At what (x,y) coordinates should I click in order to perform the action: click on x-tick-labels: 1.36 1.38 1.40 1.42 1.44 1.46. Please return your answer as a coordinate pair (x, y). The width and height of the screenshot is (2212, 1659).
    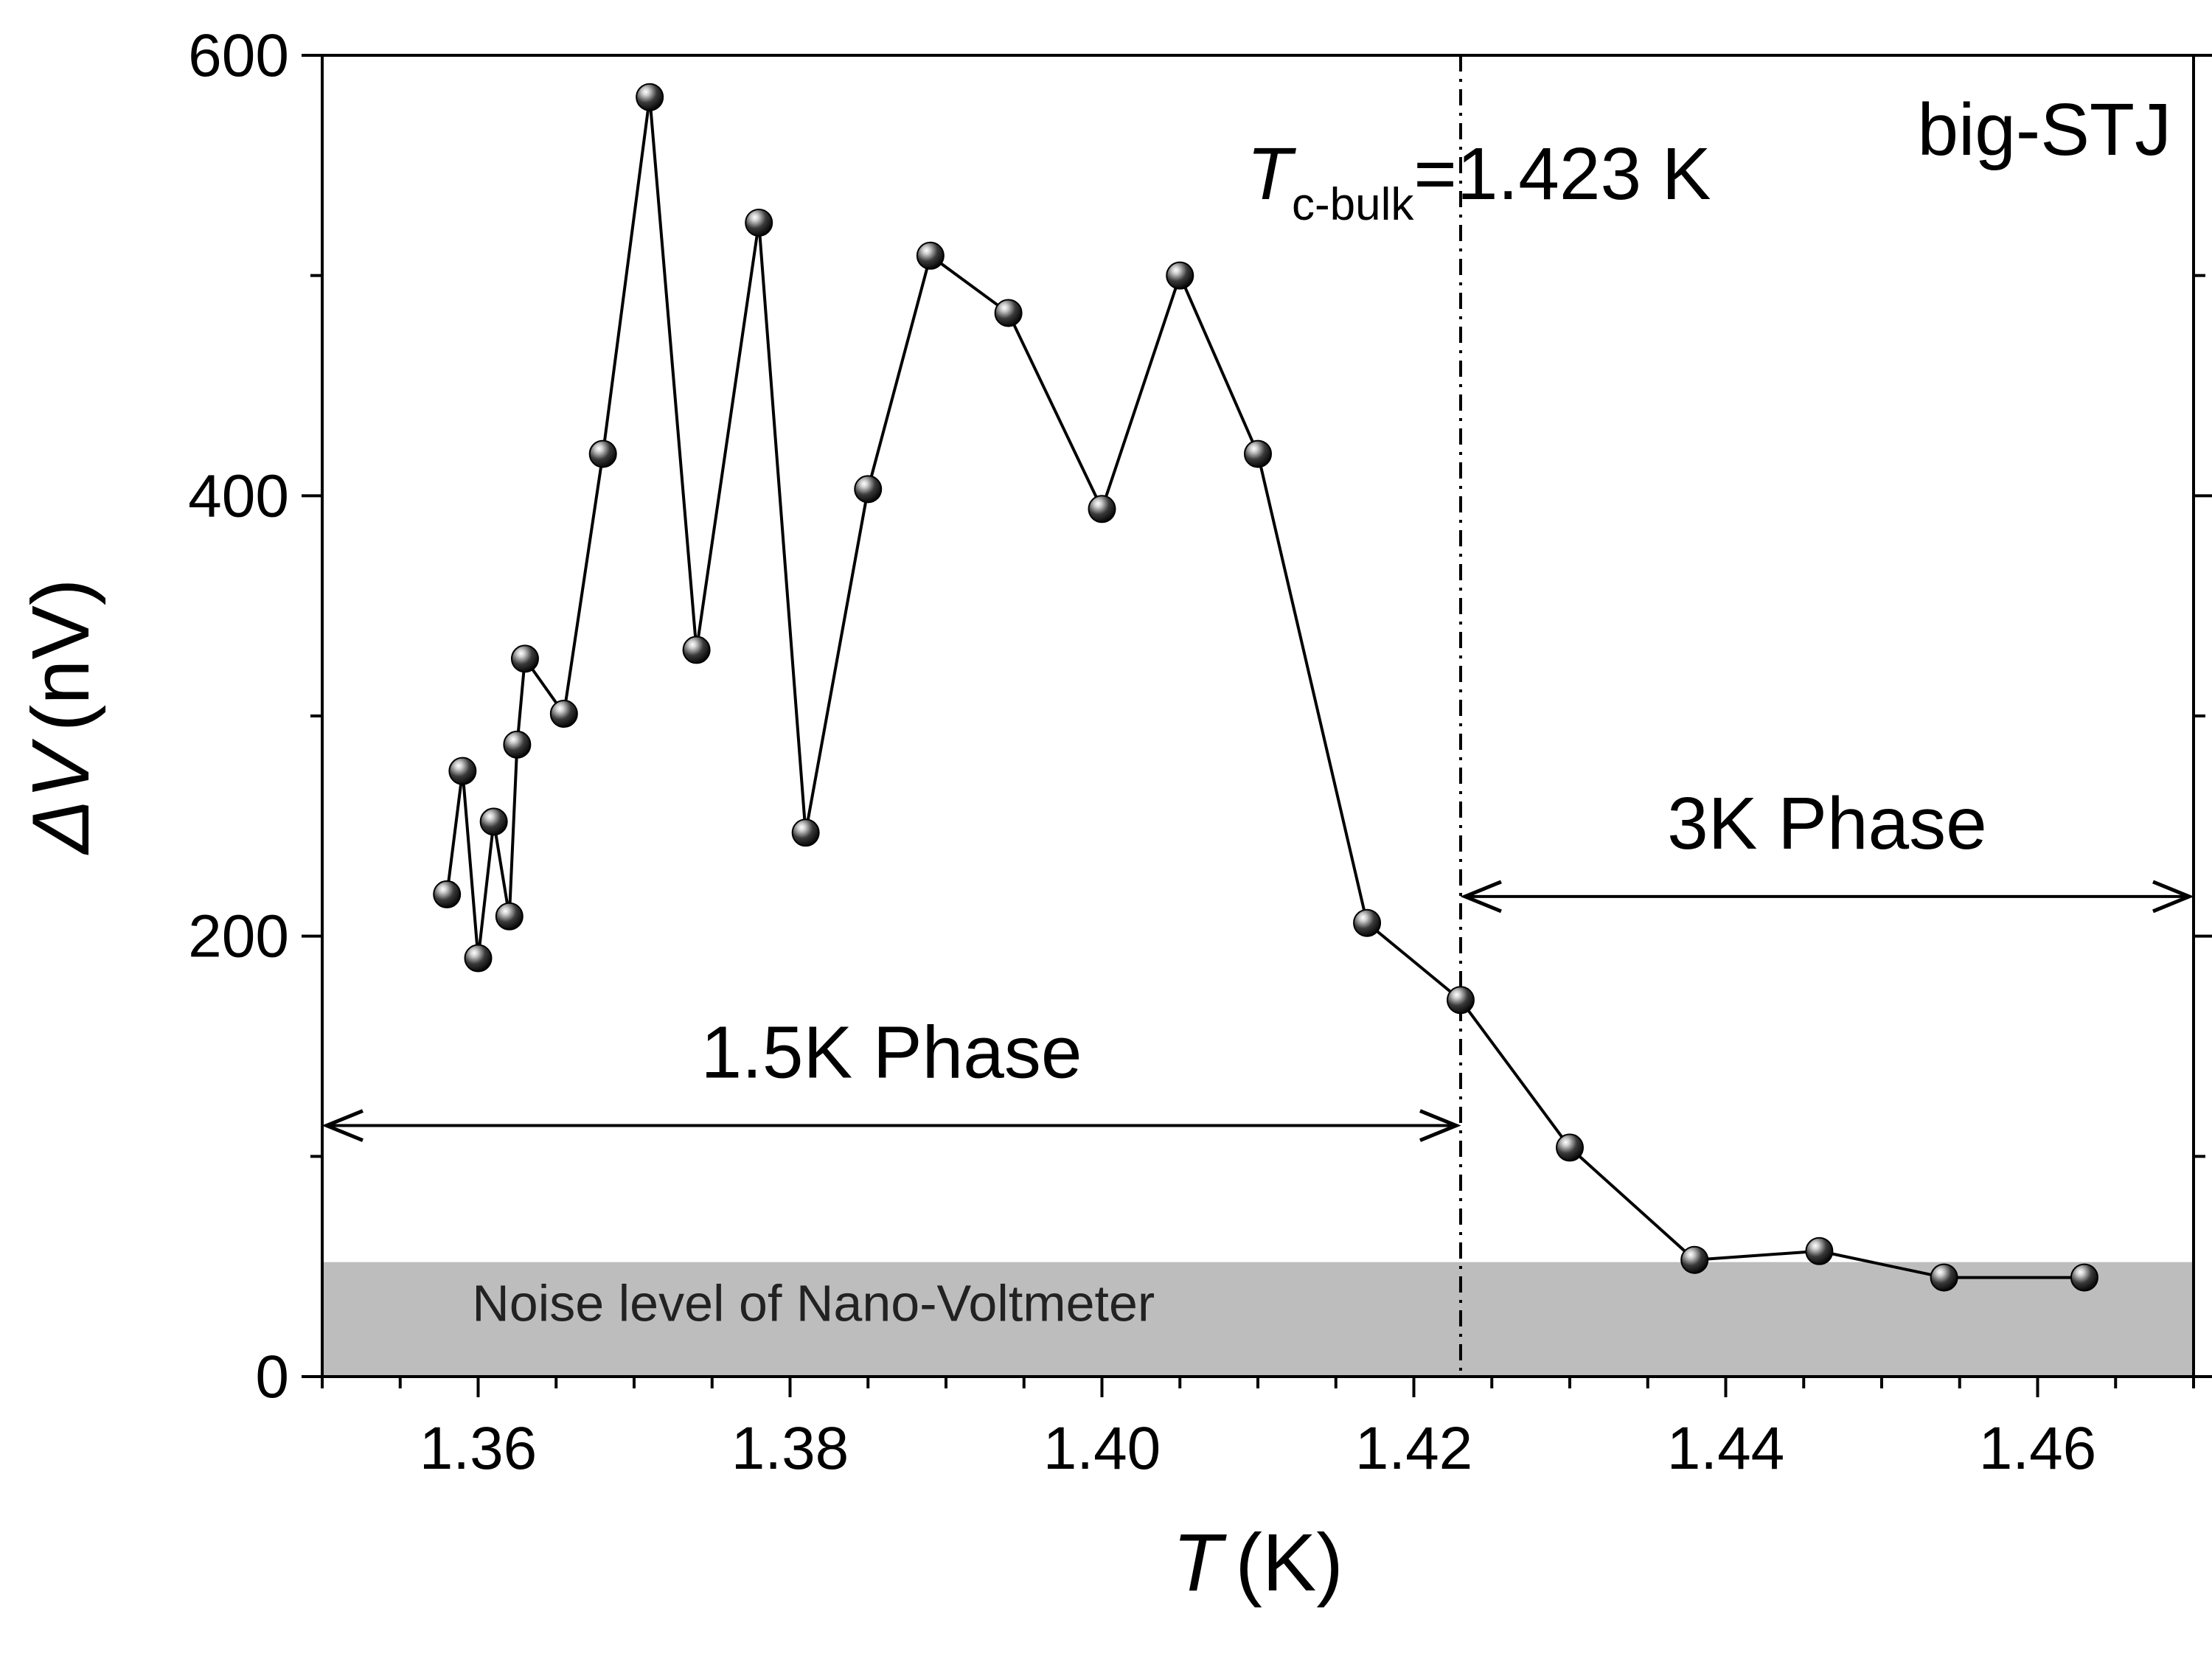
    Looking at the image, I should click on (1258, 1448).